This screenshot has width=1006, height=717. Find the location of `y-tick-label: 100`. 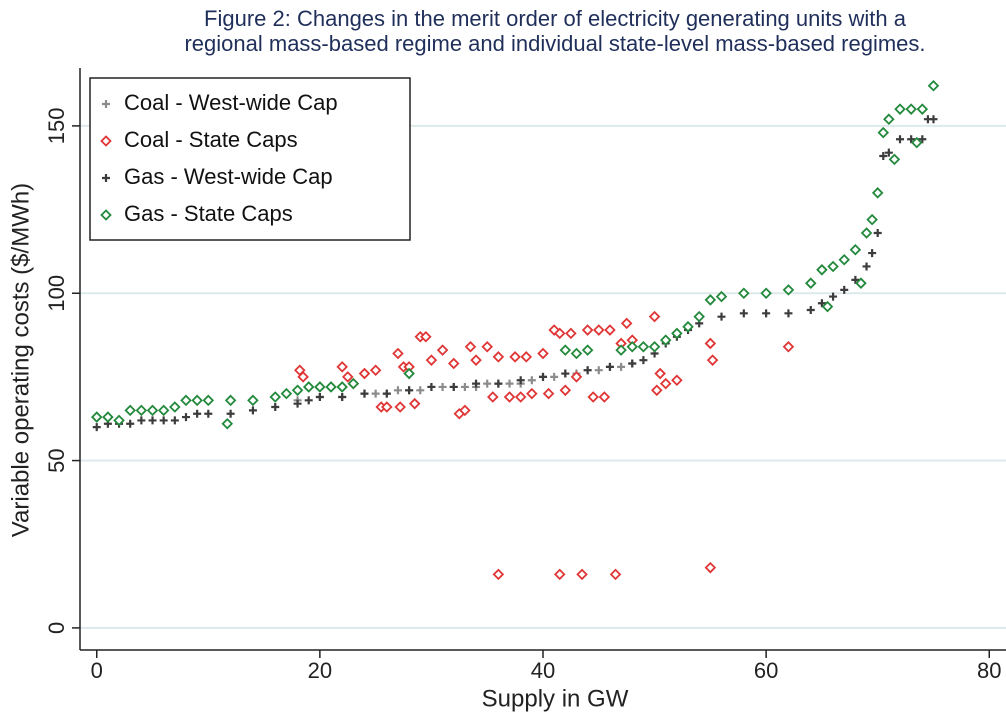

y-tick-label: 100 is located at coordinates (56, 293).